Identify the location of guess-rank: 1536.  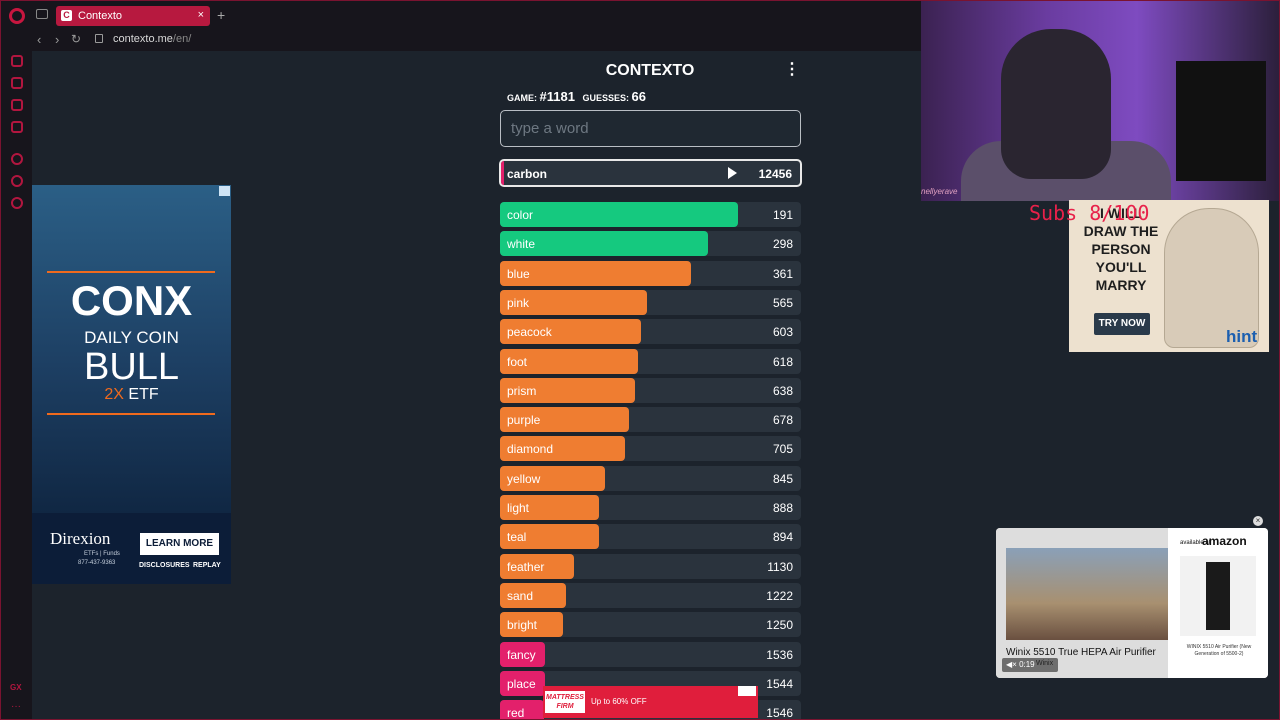
(779, 655).